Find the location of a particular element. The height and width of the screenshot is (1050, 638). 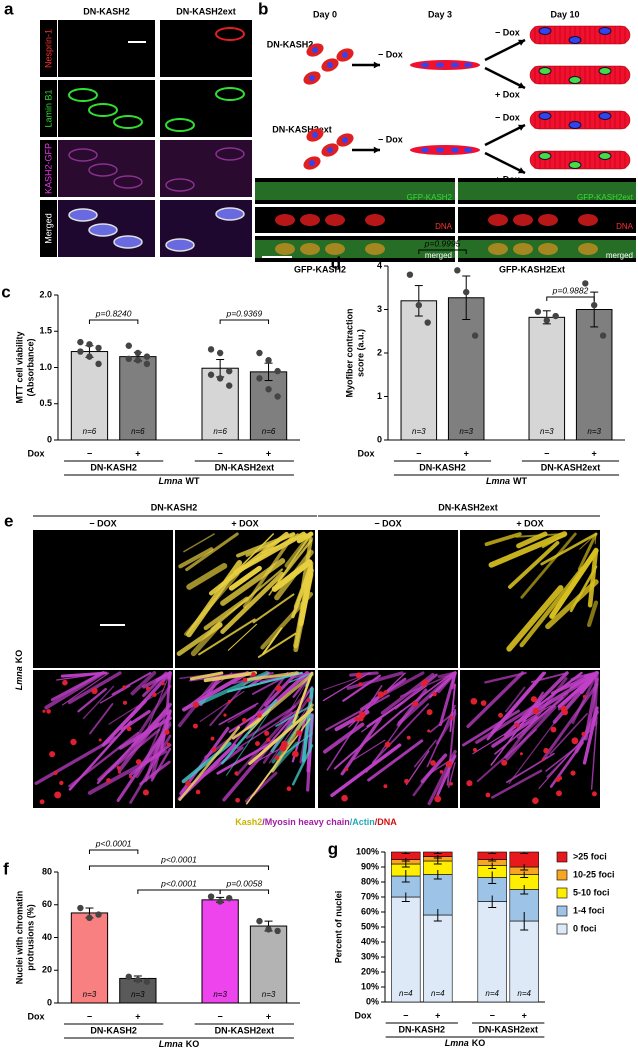

y-tick-label: 80 is located at coordinates (47, 871).